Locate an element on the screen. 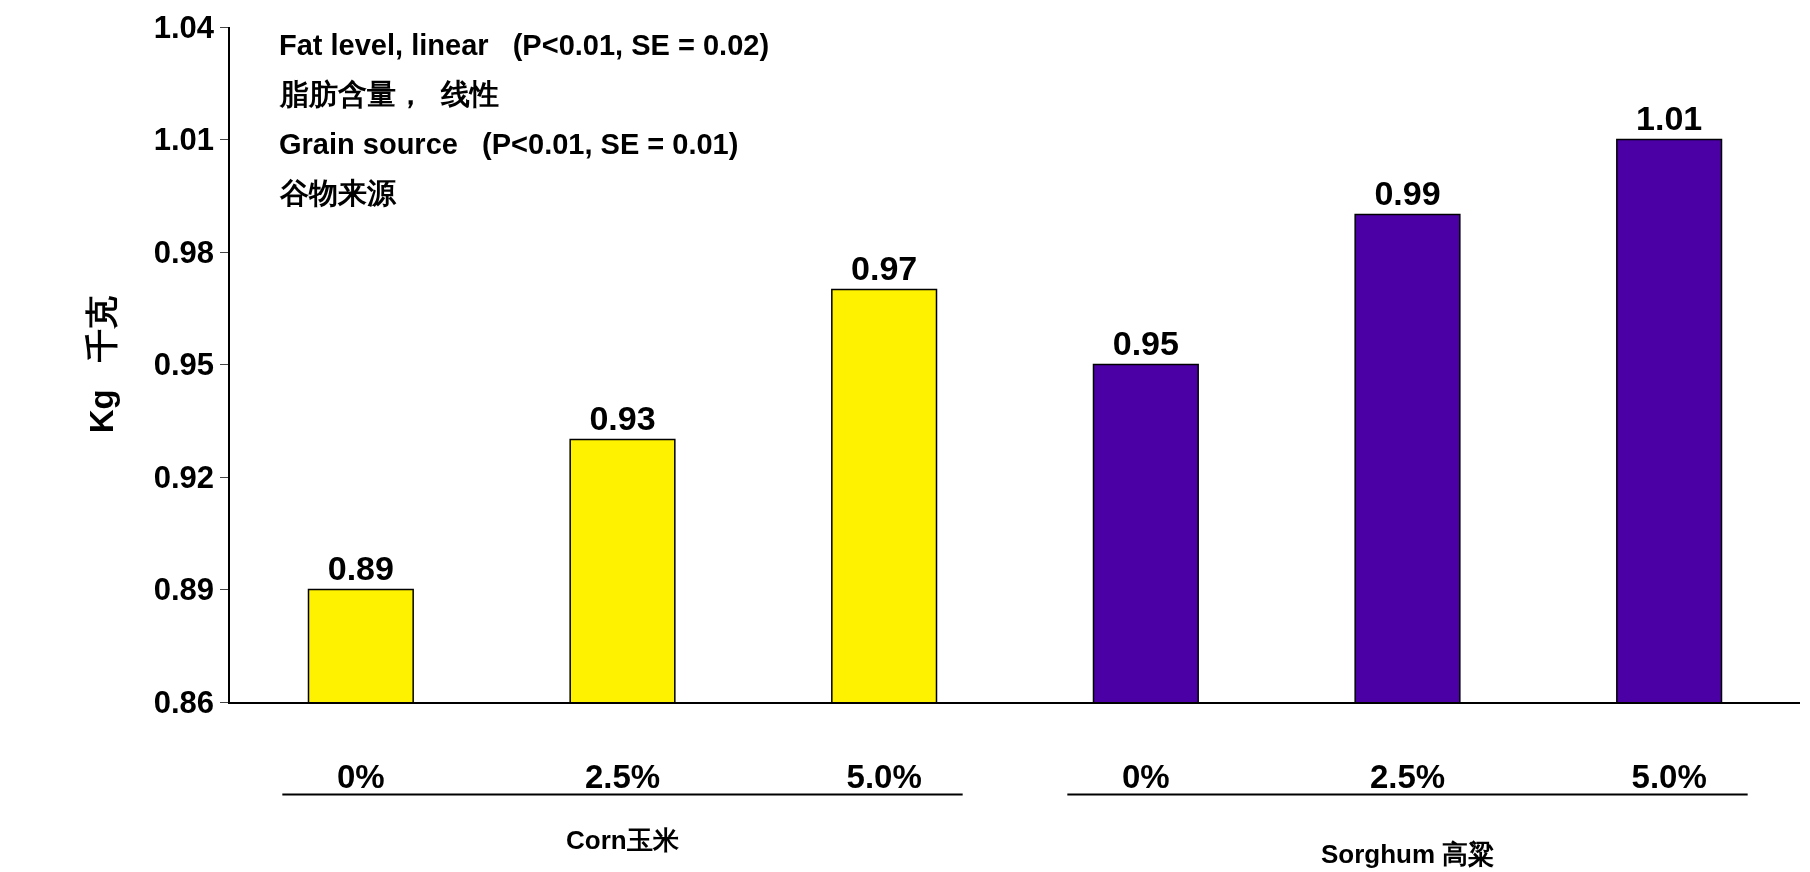  data-label: 0.89 is located at coordinates (360, 567).